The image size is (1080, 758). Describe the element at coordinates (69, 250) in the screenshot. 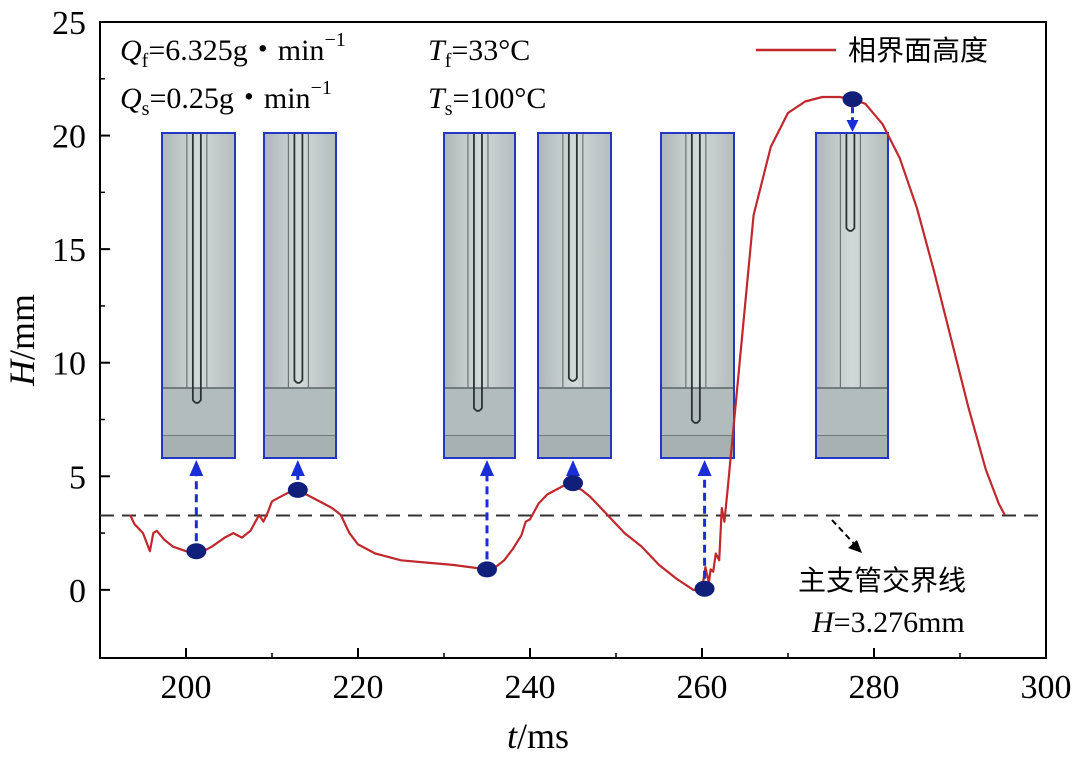

I see `y-tick-label-15: 15` at that location.